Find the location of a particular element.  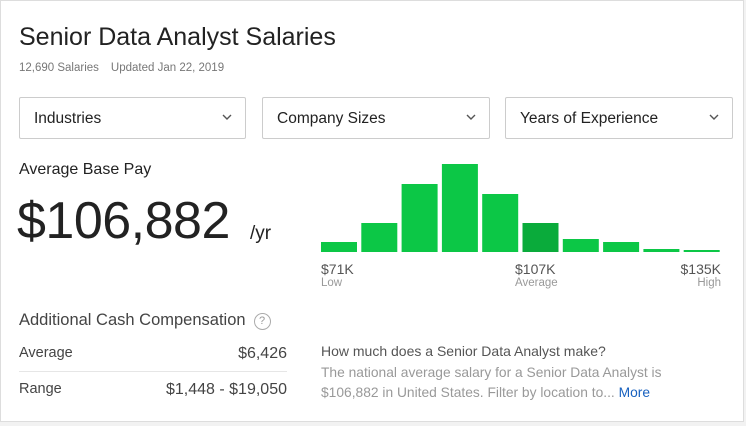

help-icon: ? is located at coordinates (262, 321).